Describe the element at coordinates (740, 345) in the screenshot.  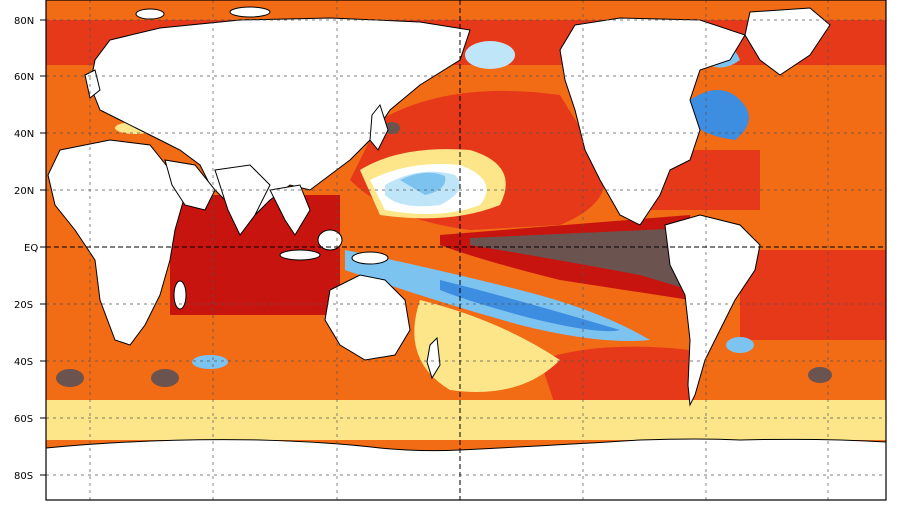
I see `atlantic-south-cool` at that location.